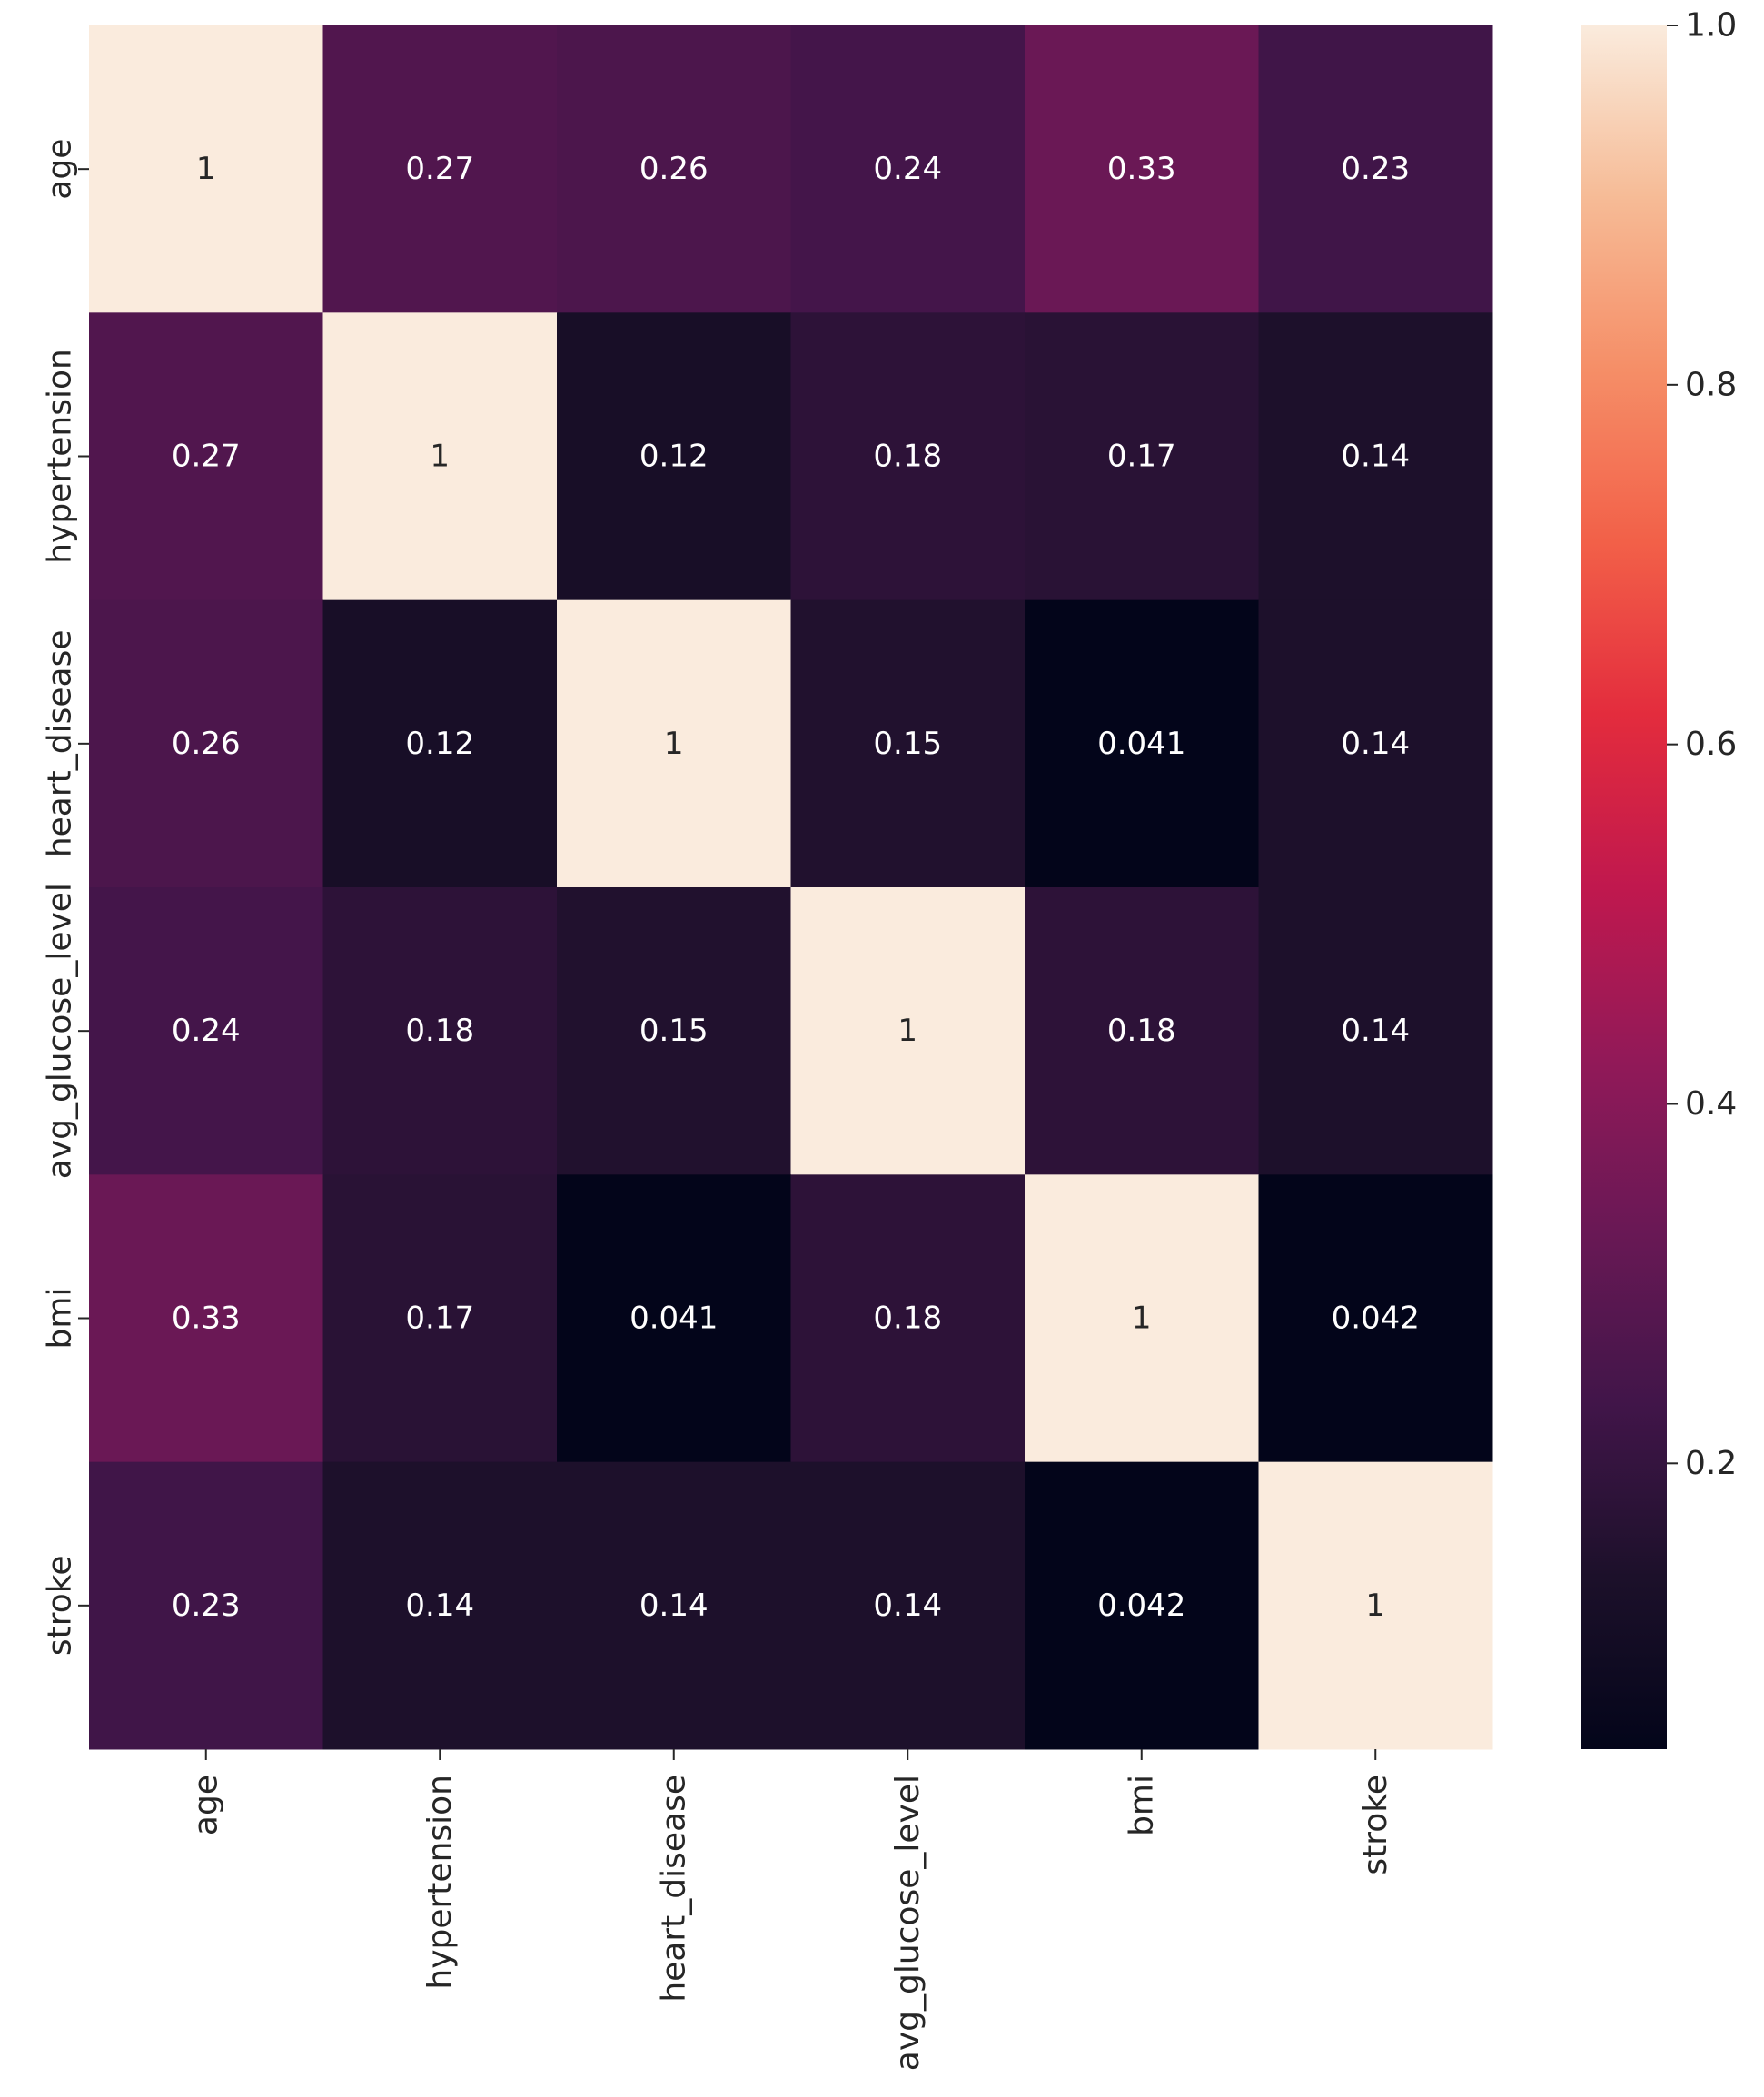 This screenshot has height=2097, width=1764. Describe the element at coordinates (60, 169) in the screenshot. I see `y-tick-label-age: age` at that location.